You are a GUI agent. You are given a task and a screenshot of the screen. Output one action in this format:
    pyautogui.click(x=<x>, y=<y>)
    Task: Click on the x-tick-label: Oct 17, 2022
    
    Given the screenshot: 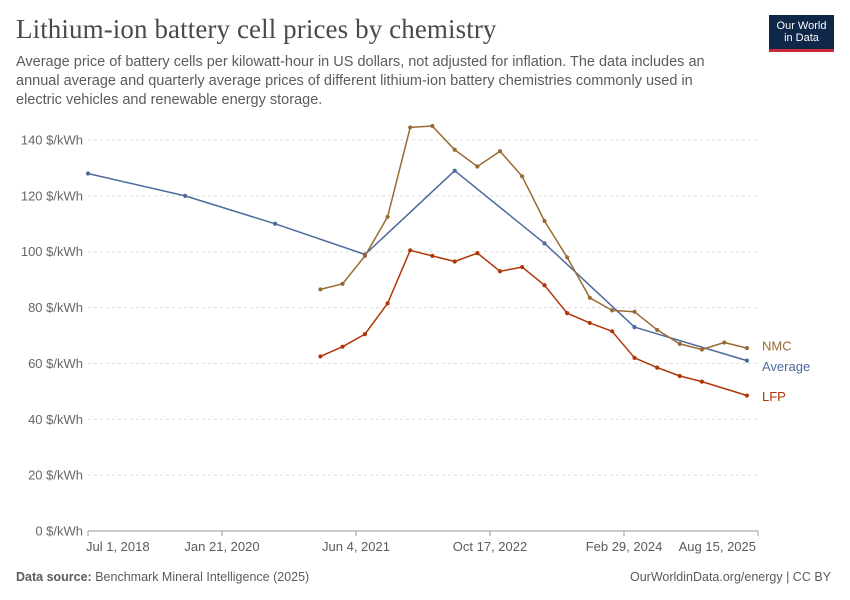 What is the action you would take?
    pyautogui.click(x=490, y=546)
    